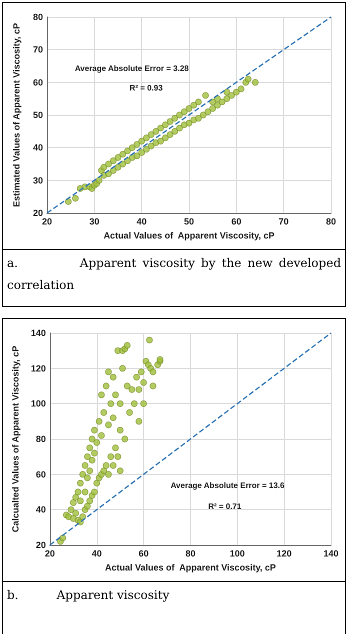  What do you see at coordinates (284, 553) in the screenshot?
I see `x-tick-label: 120` at bounding box center [284, 553].